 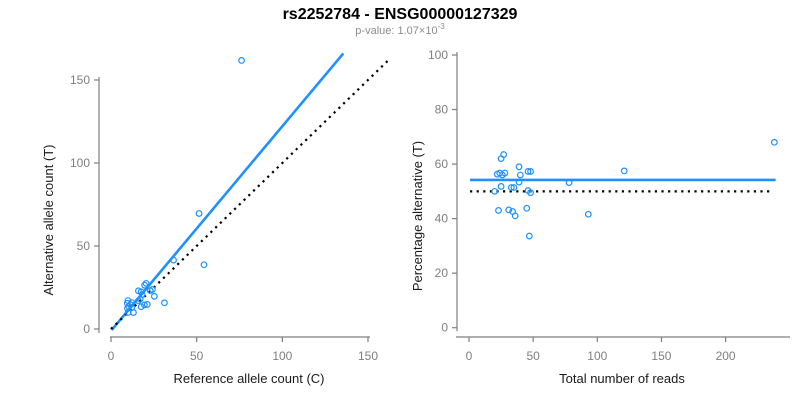 What do you see at coordinates (48, 219) in the screenshot?
I see `left-yaxis-title: Alternative allele count (T)` at bounding box center [48, 219].